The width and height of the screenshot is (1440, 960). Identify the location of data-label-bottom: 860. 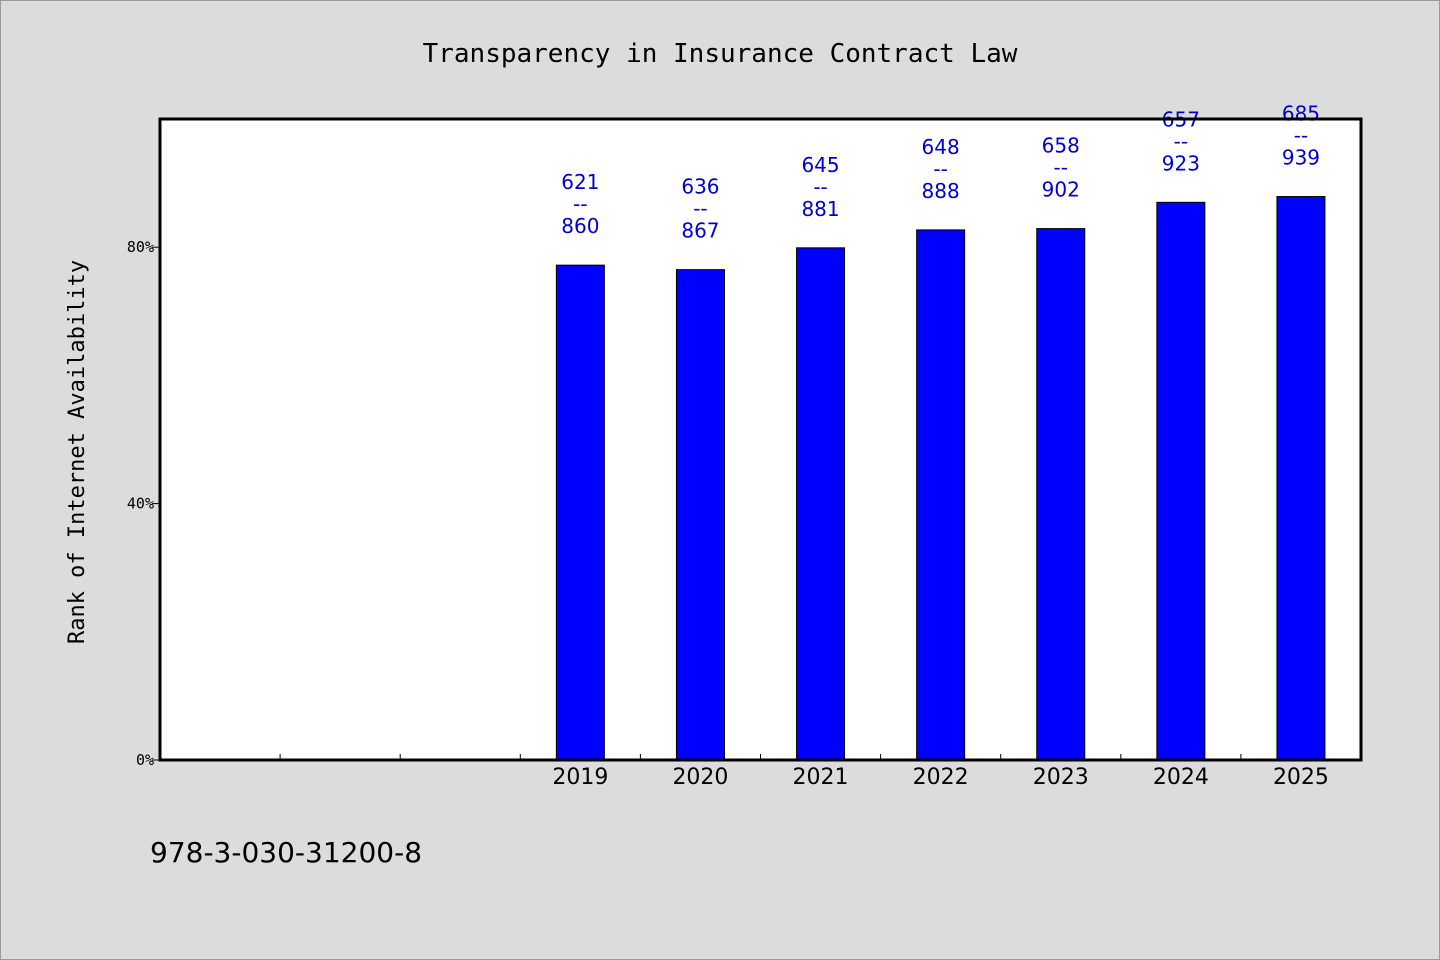
(580, 226).